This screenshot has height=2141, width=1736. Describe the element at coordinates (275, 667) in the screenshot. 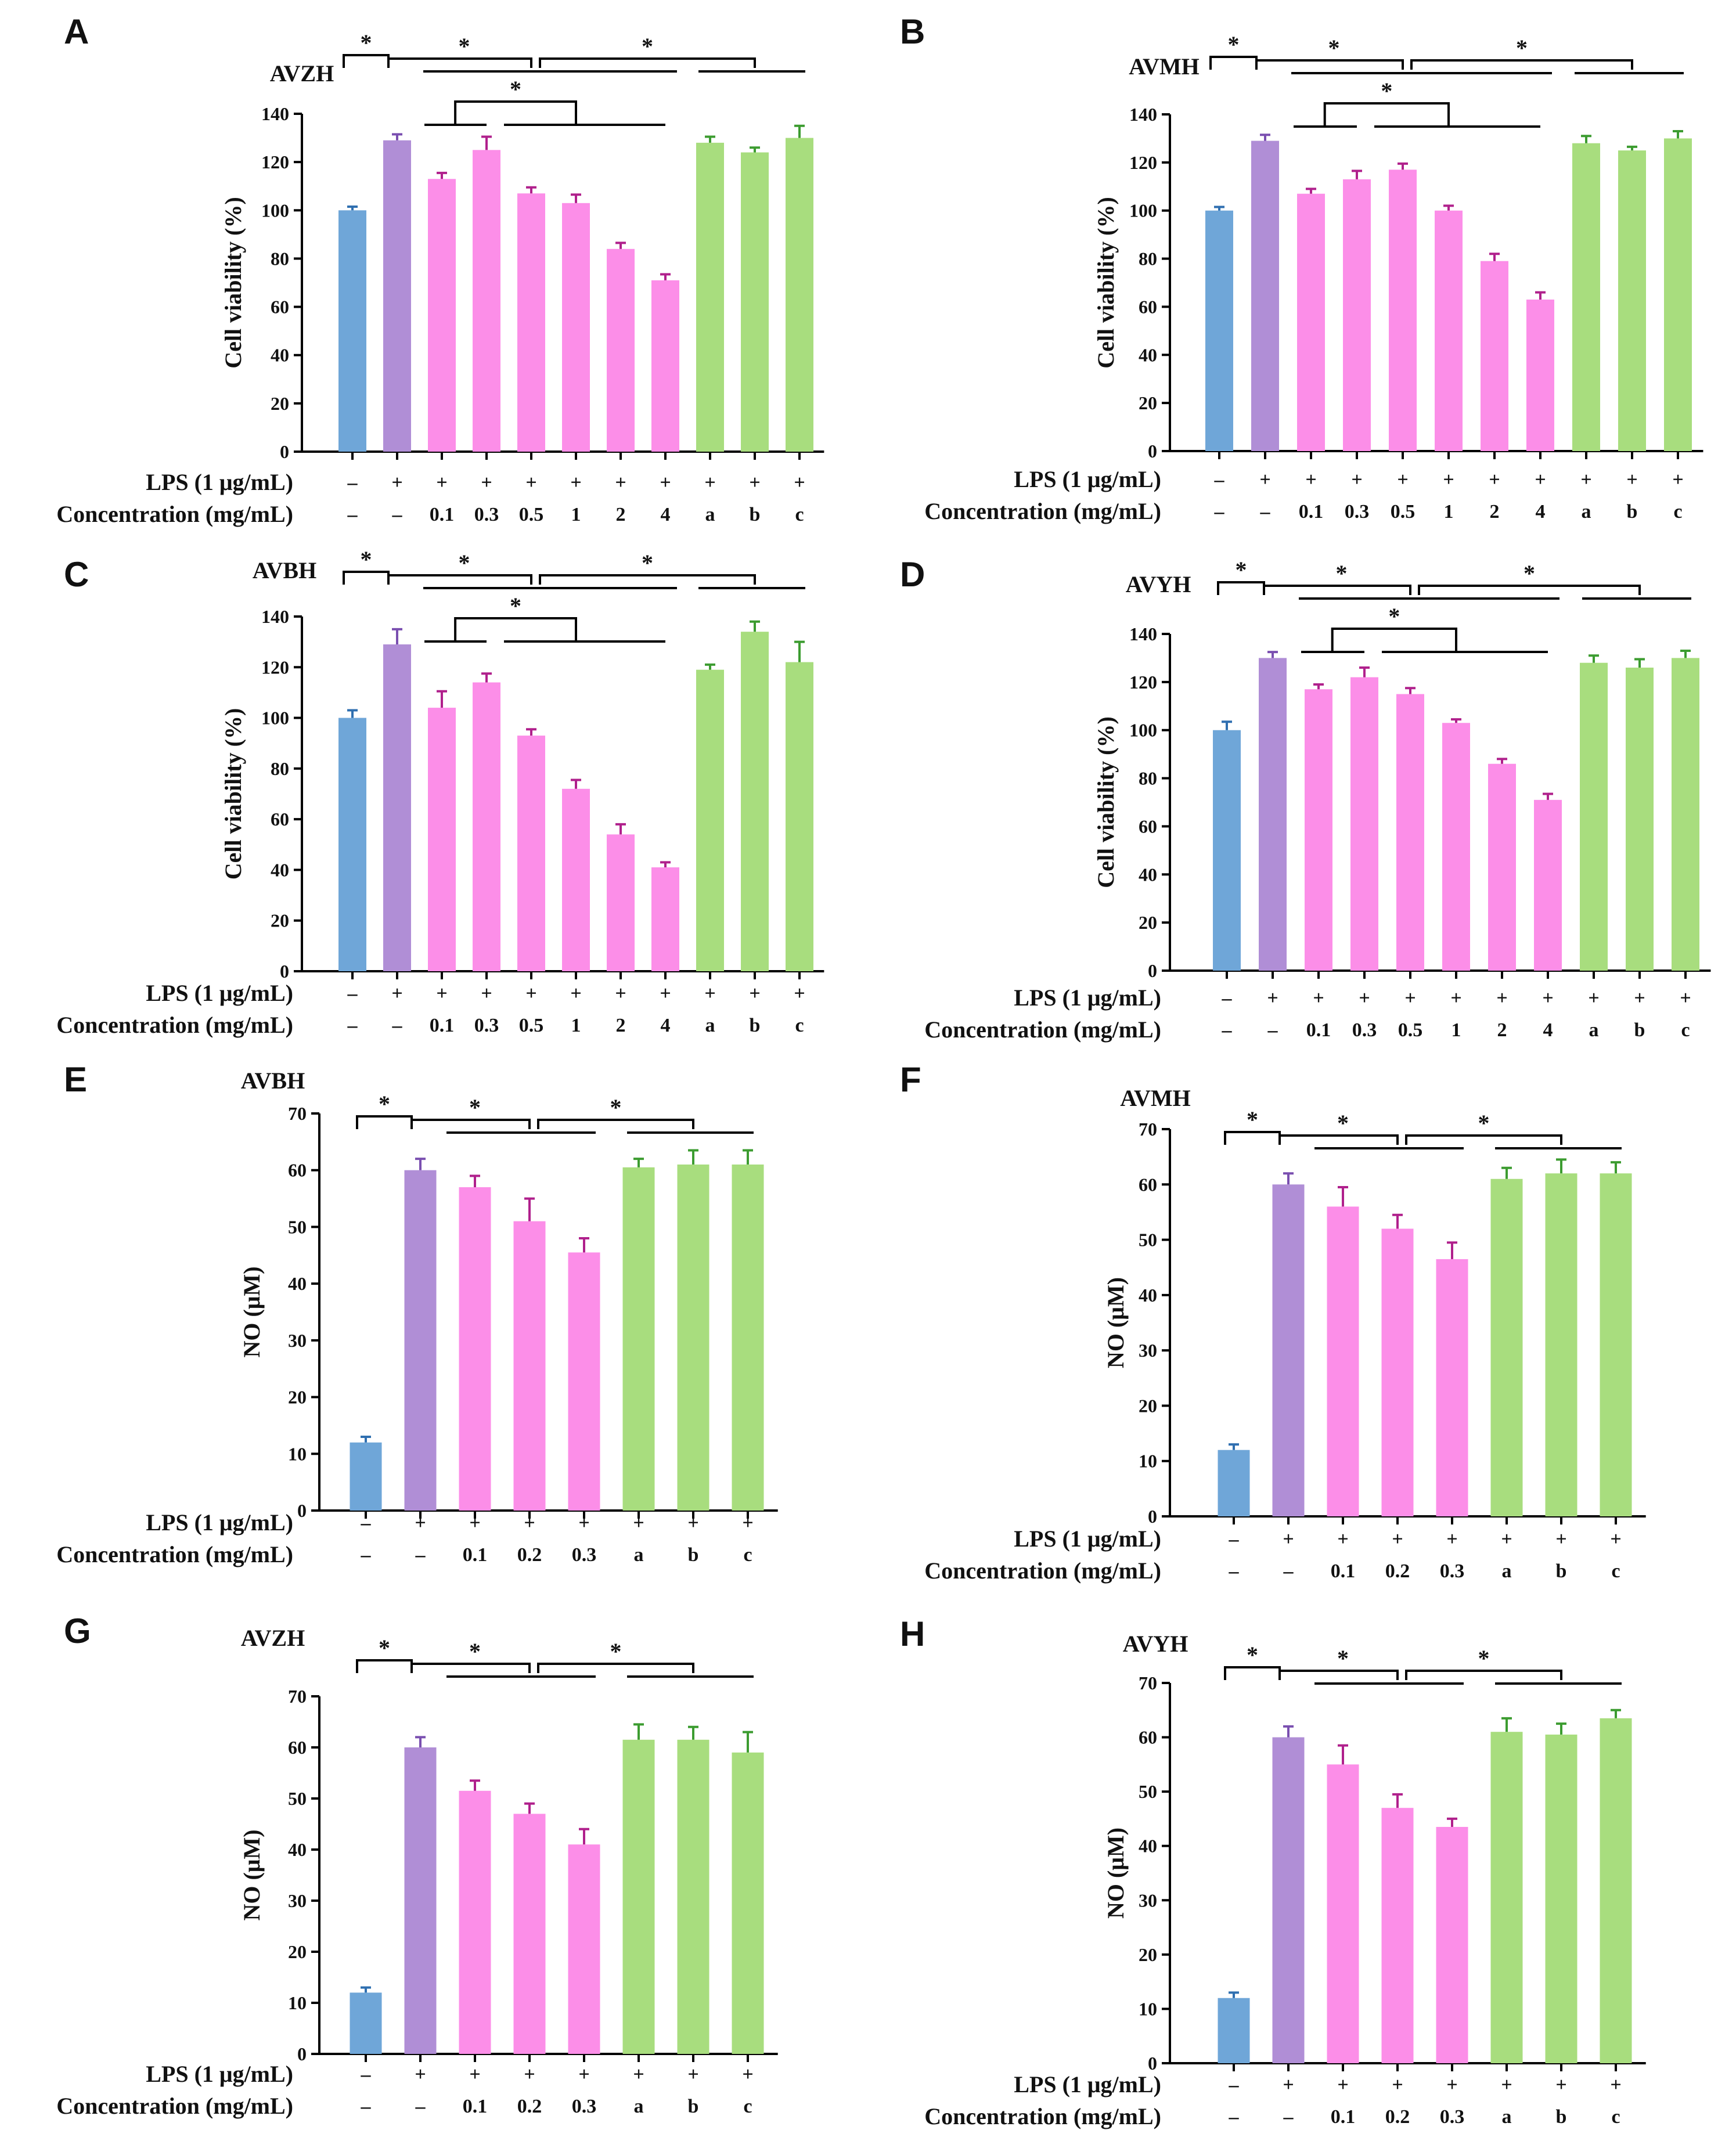

I see `y-tick-label: 120` at that location.